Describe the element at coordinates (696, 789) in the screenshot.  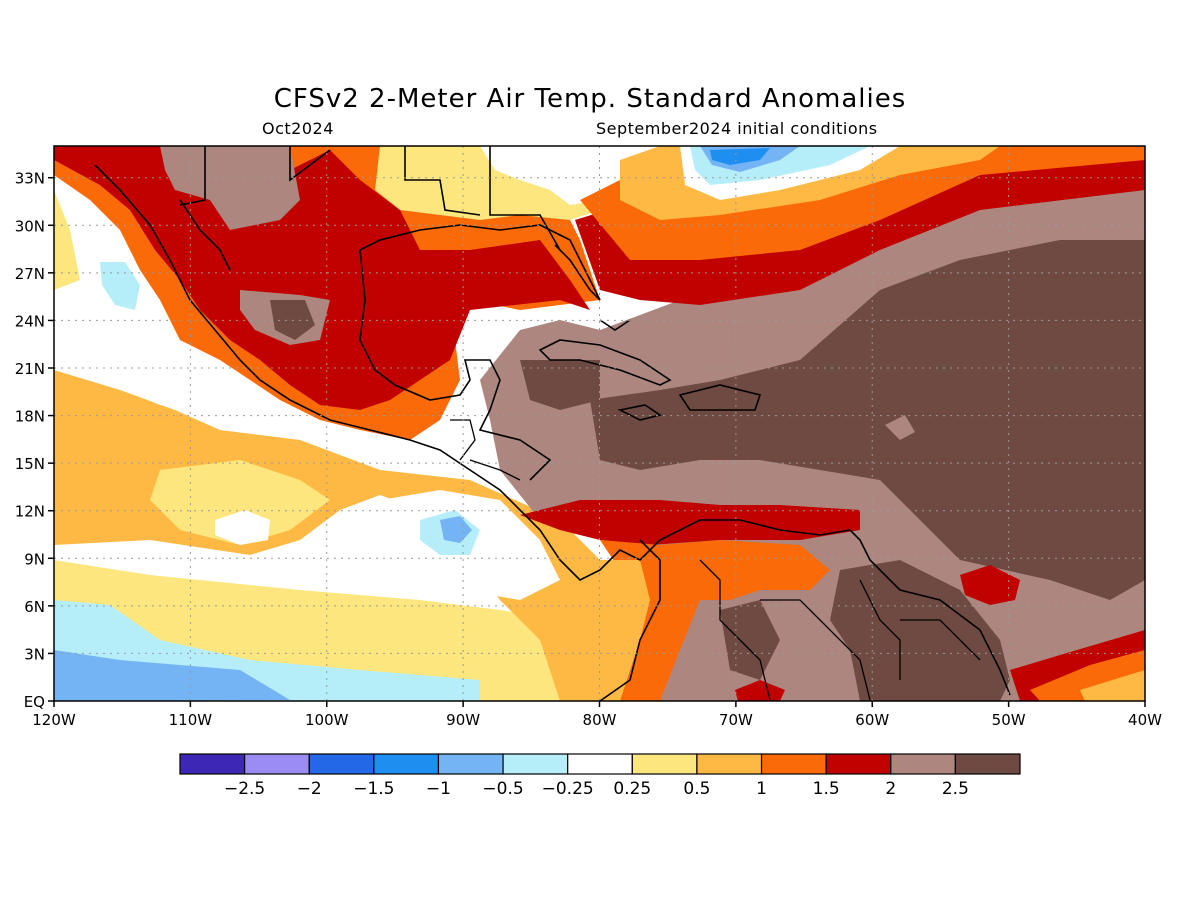
I see `legend-label: 0.5` at that location.